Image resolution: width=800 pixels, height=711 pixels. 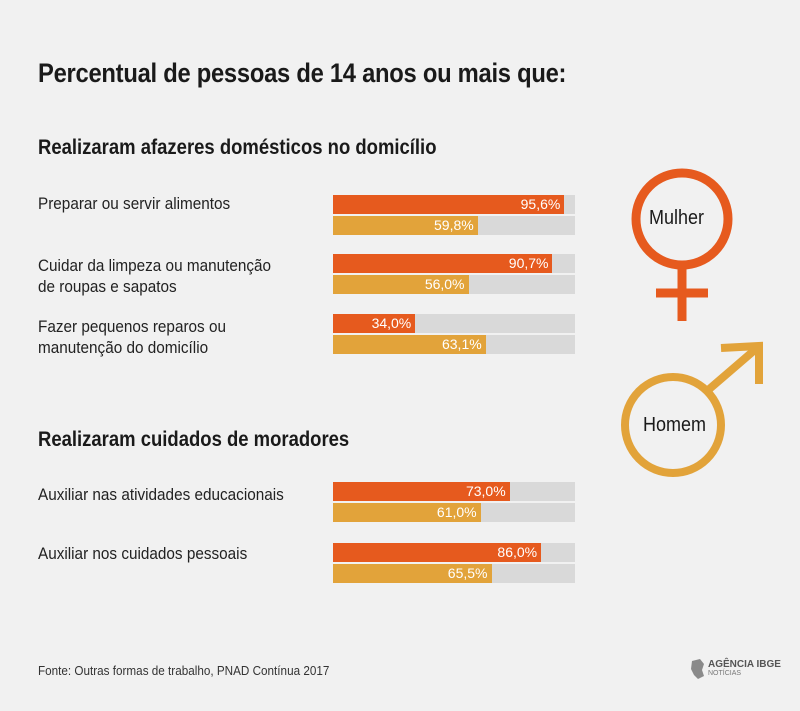 I want to click on data-label-homem: 63,1%, so click(x=461, y=344).